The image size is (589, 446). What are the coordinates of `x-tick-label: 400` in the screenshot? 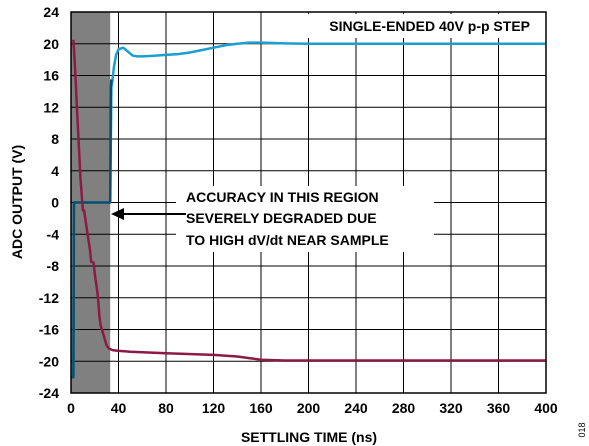 It's located at (546, 408).